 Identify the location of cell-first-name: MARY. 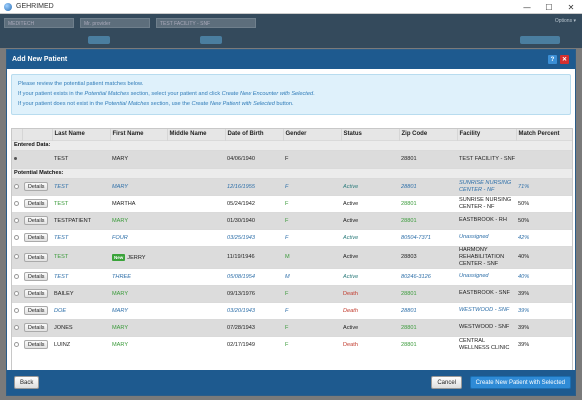
(138, 293).